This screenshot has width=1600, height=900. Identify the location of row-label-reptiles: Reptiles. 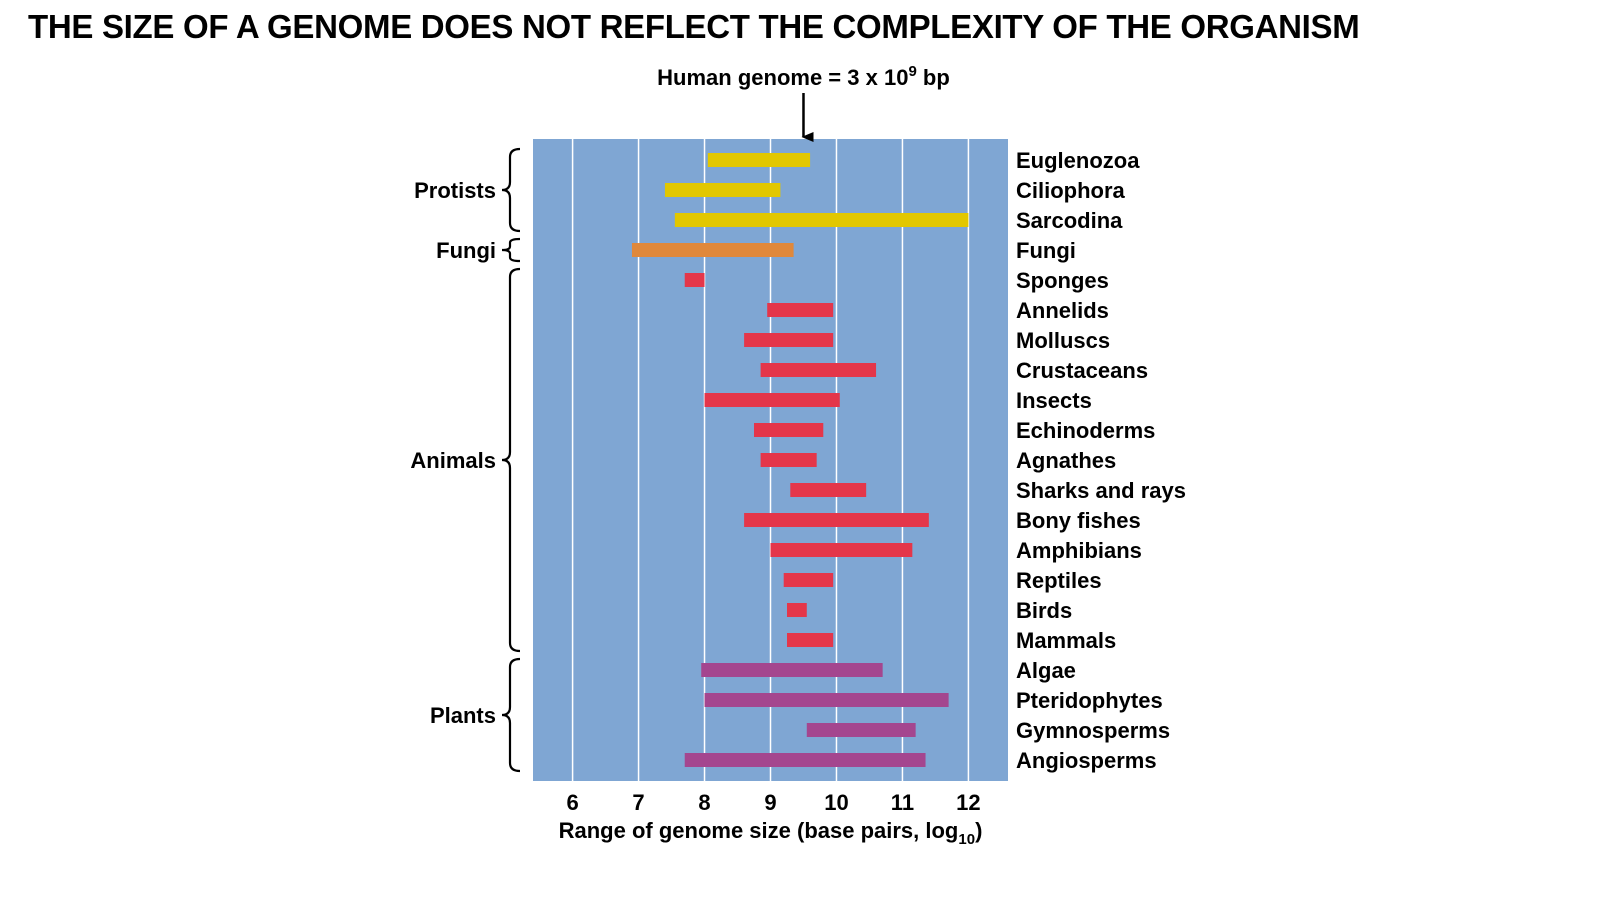
(1059, 580).